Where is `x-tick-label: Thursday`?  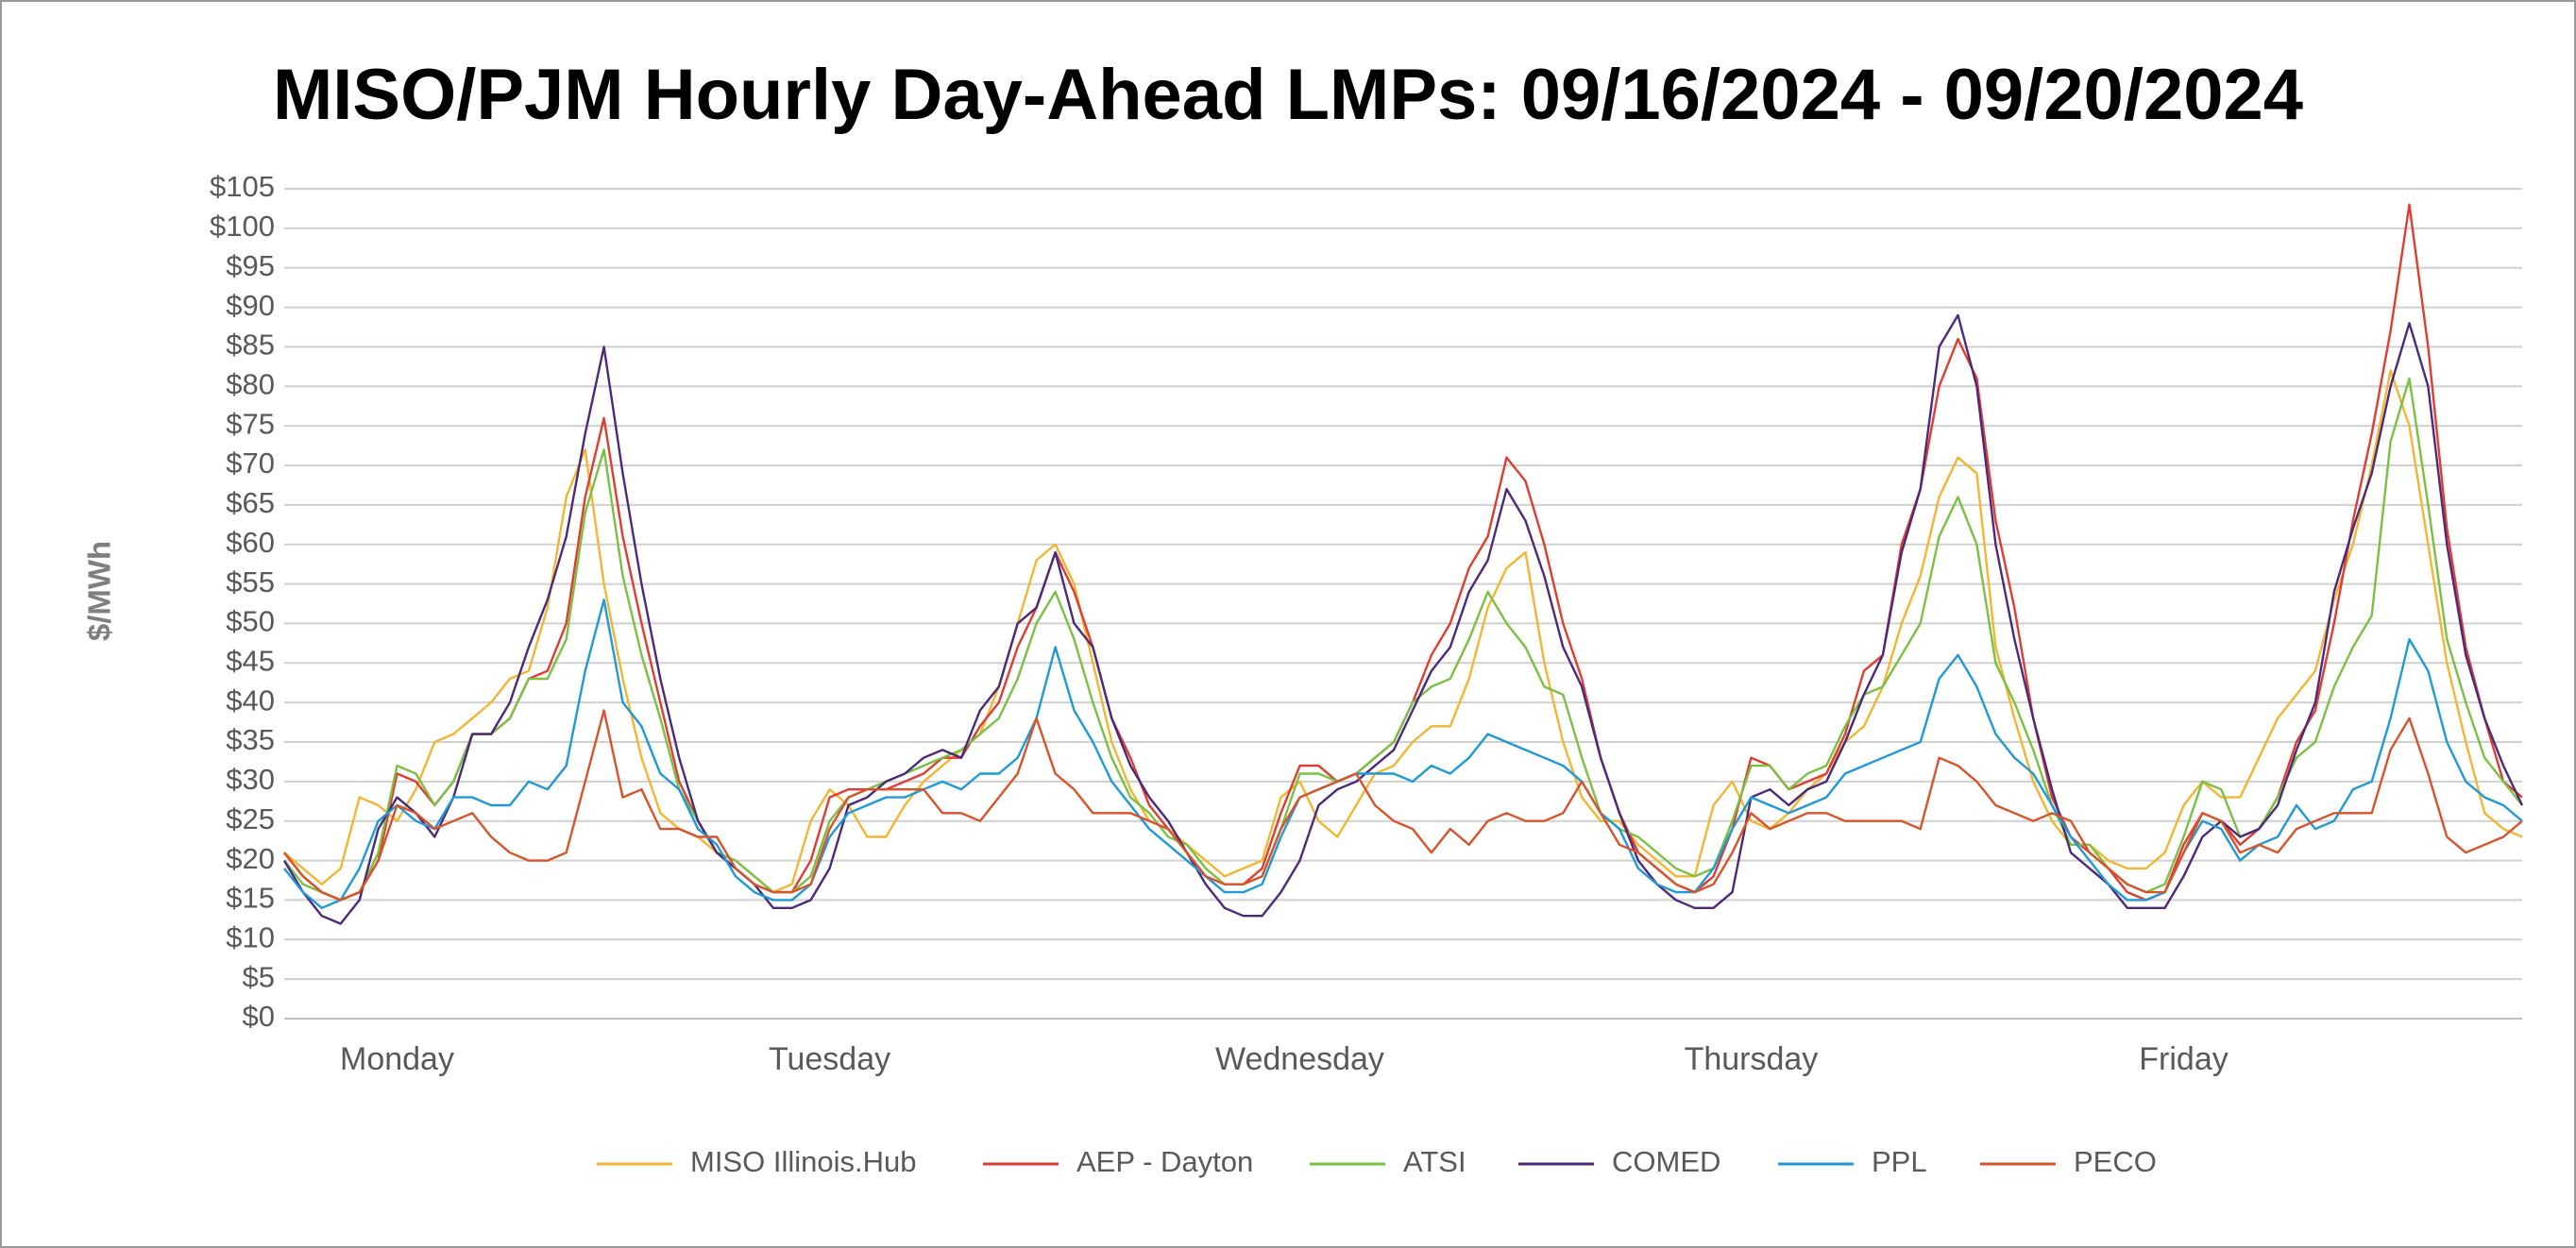
x-tick-label: Thursday is located at coordinates (1752, 1059).